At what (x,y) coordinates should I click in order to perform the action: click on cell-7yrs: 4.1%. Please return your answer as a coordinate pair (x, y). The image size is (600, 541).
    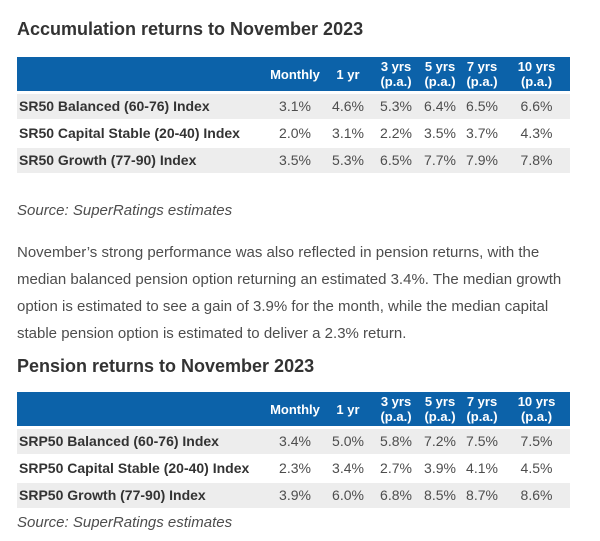
    Looking at the image, I should click on (482, 469).